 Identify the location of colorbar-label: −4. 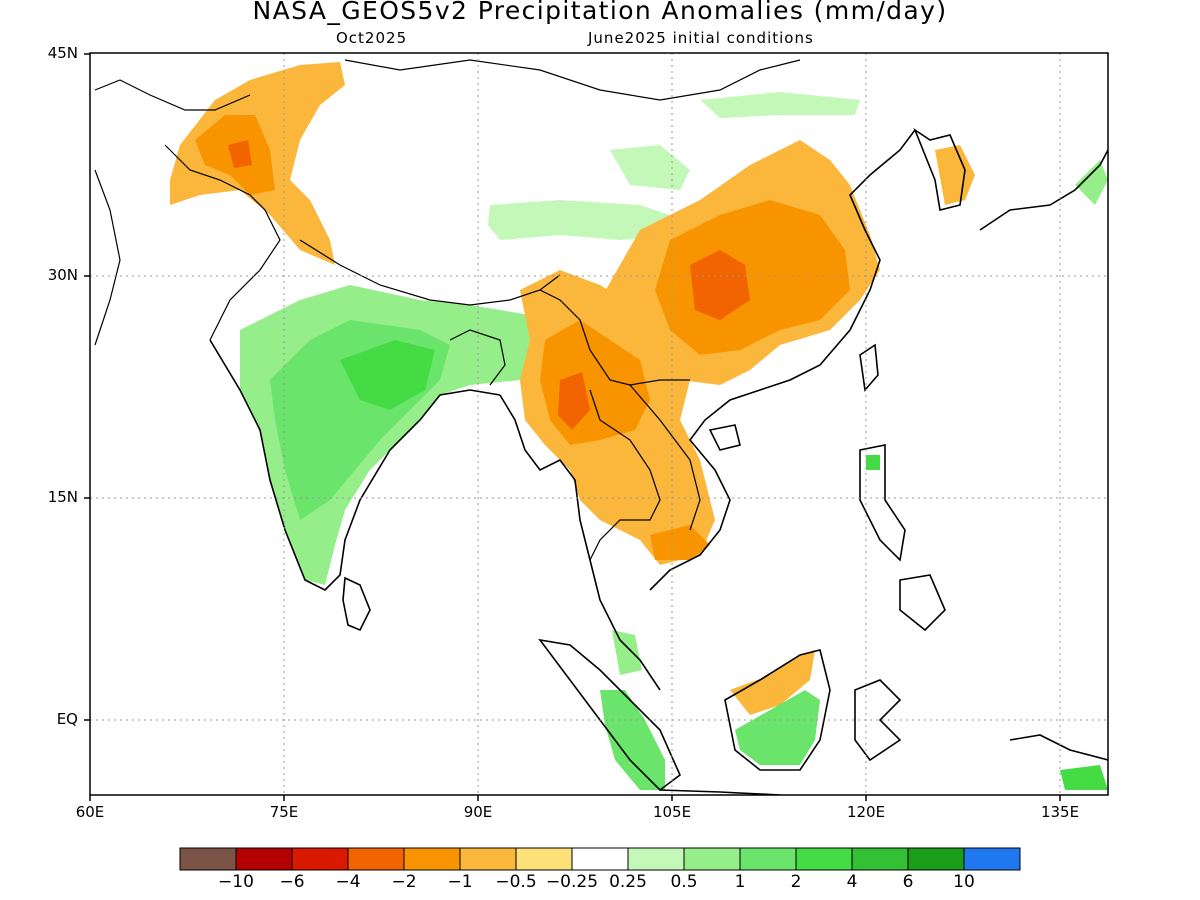
(348, 882).